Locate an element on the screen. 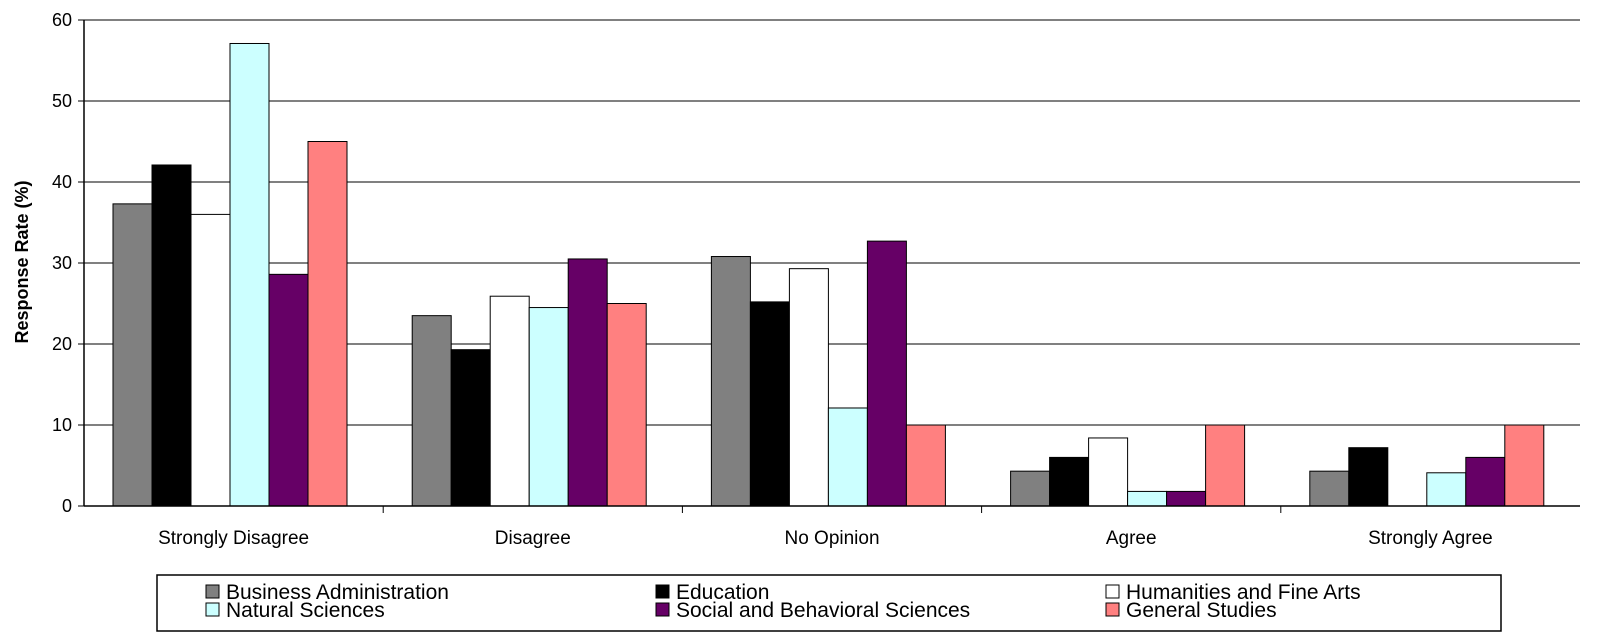  legend-label: Humanities and Fine Arts is located at coordinates (1243, 592).